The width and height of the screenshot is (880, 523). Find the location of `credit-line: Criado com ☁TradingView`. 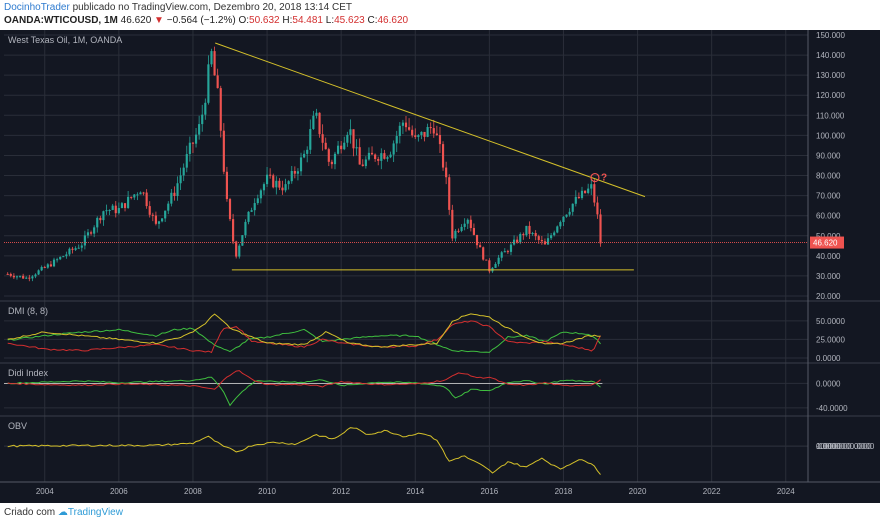

credit-line: Criado com ☁TradingView is located at coordinates (63, 512).